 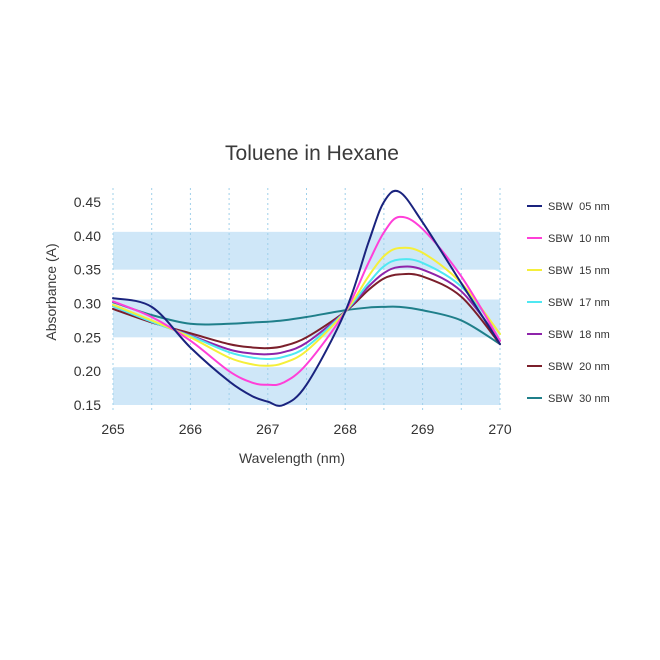 I want to click on x-tick-label: 265, so click(x=113, y=429).